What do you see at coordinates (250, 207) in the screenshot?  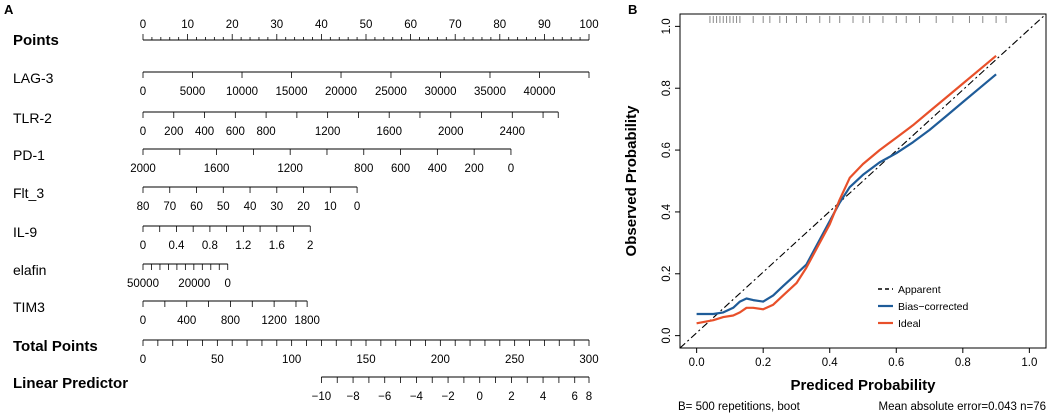 I see `tick-label-flt-3: 40` at bounding box center [250, 207].